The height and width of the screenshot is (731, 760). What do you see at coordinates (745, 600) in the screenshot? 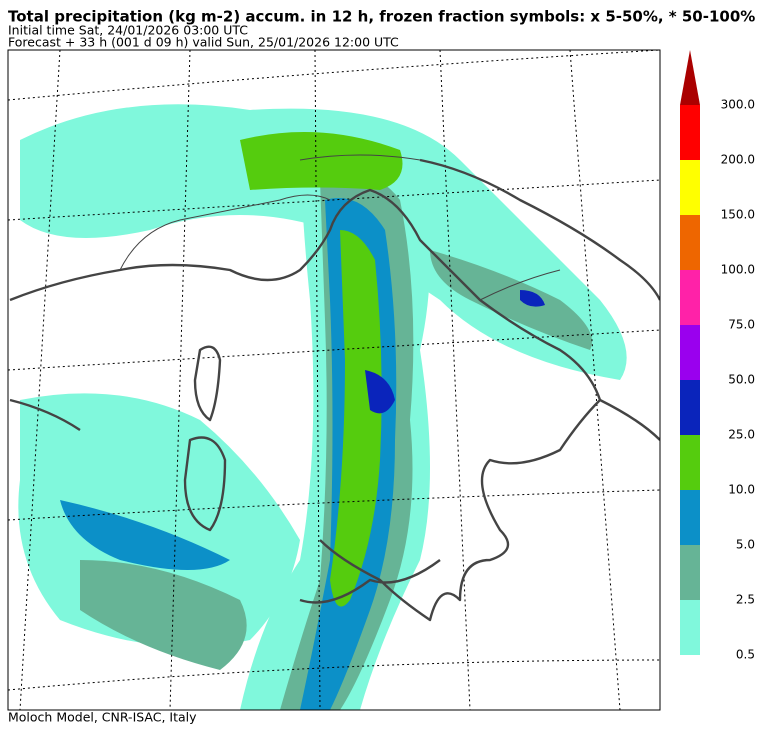
I see `colorbar-label: 2.5` at bounding box center [745, 600].